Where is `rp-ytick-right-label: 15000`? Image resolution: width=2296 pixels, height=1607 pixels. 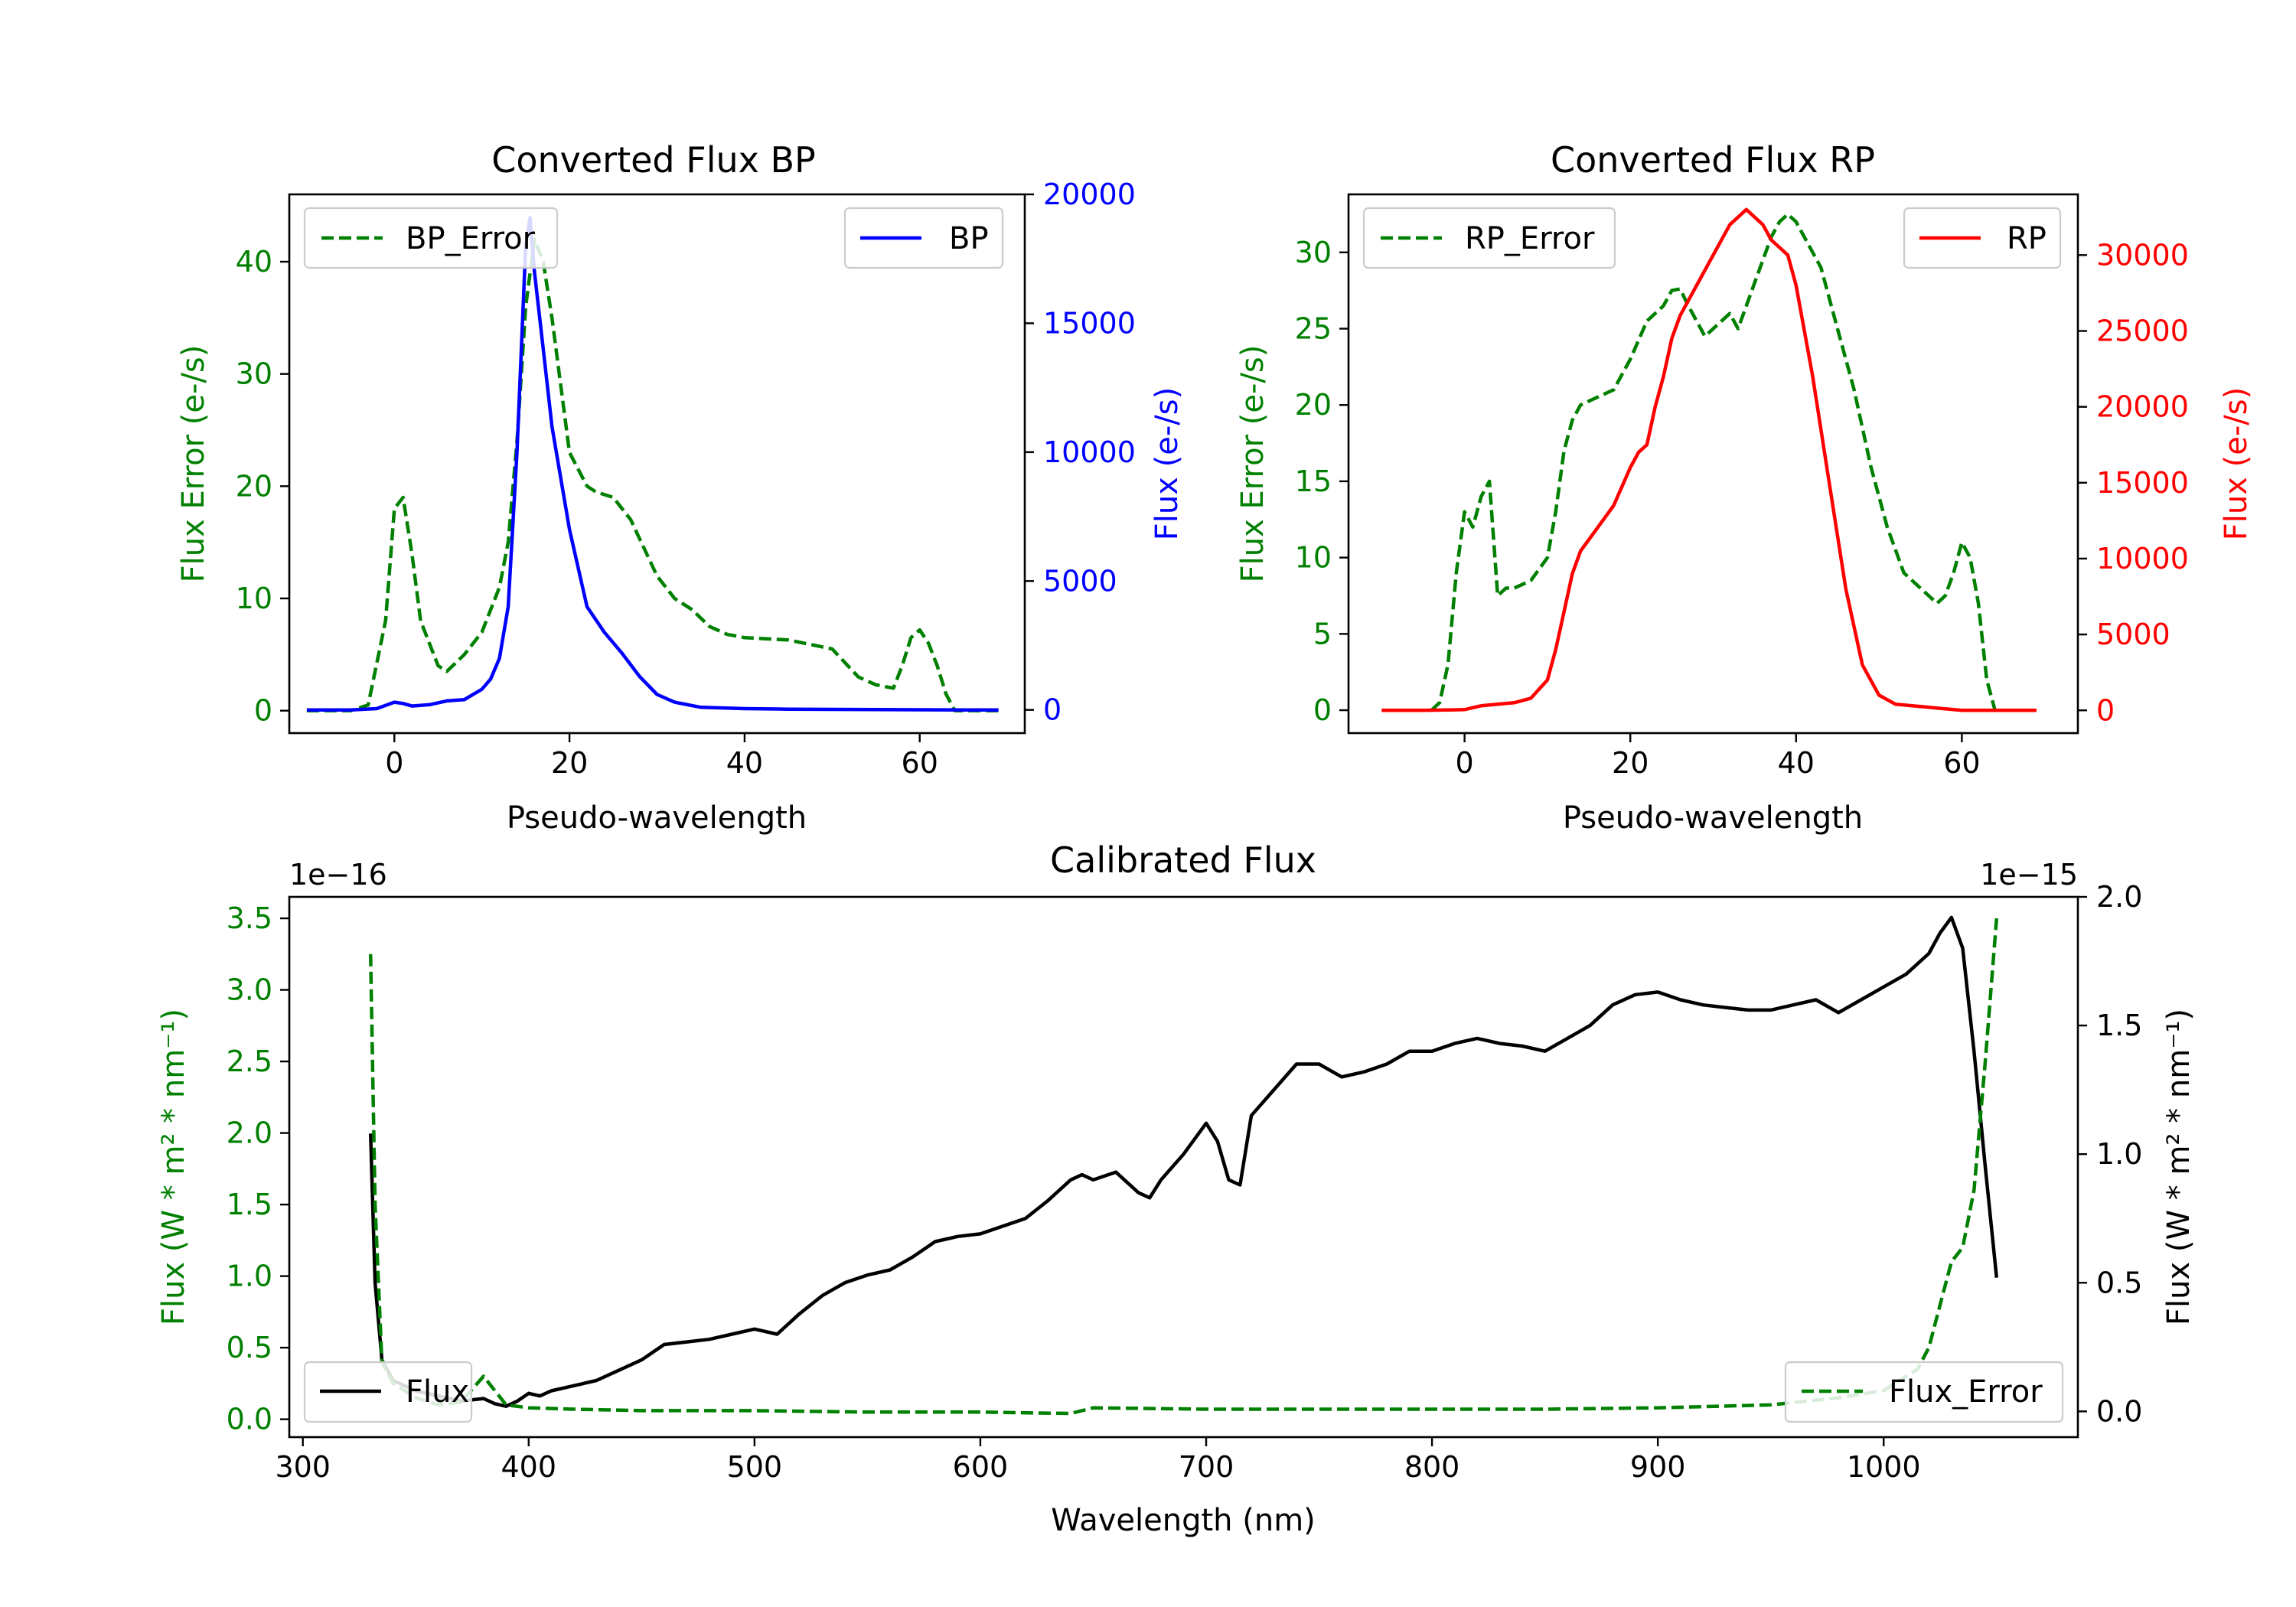
rp-ytick-right-label: 15000 is located at coordinates (2142, 483).